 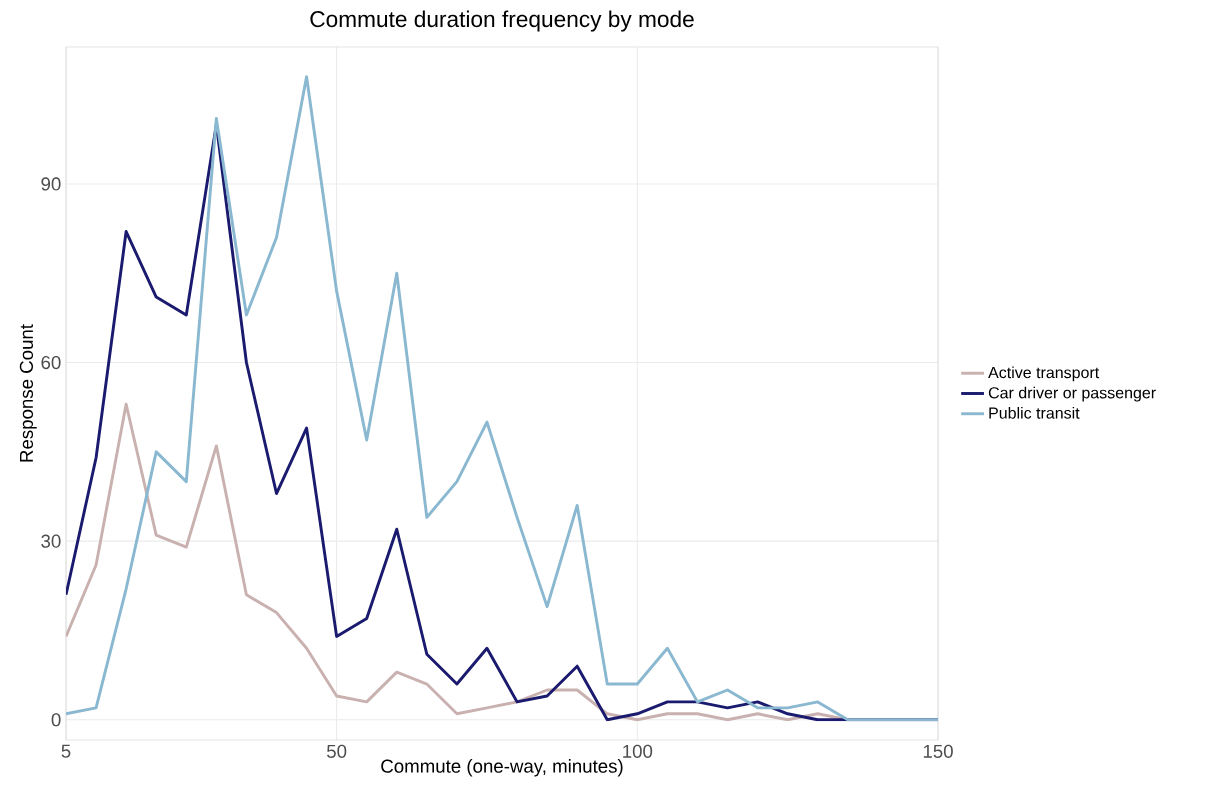 What do you see at coordinates (502, 768) in the screenshot?
I see `x-axis-title: Commute (one-way, minutes)` at bounding box center [502, 768].